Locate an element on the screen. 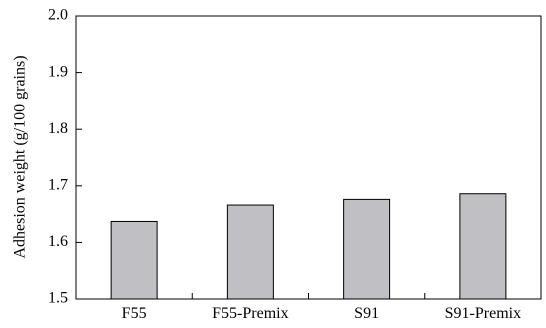 The image size is (546, 328). y-tick-label: 1.8 is located at coordinates (58, 128).